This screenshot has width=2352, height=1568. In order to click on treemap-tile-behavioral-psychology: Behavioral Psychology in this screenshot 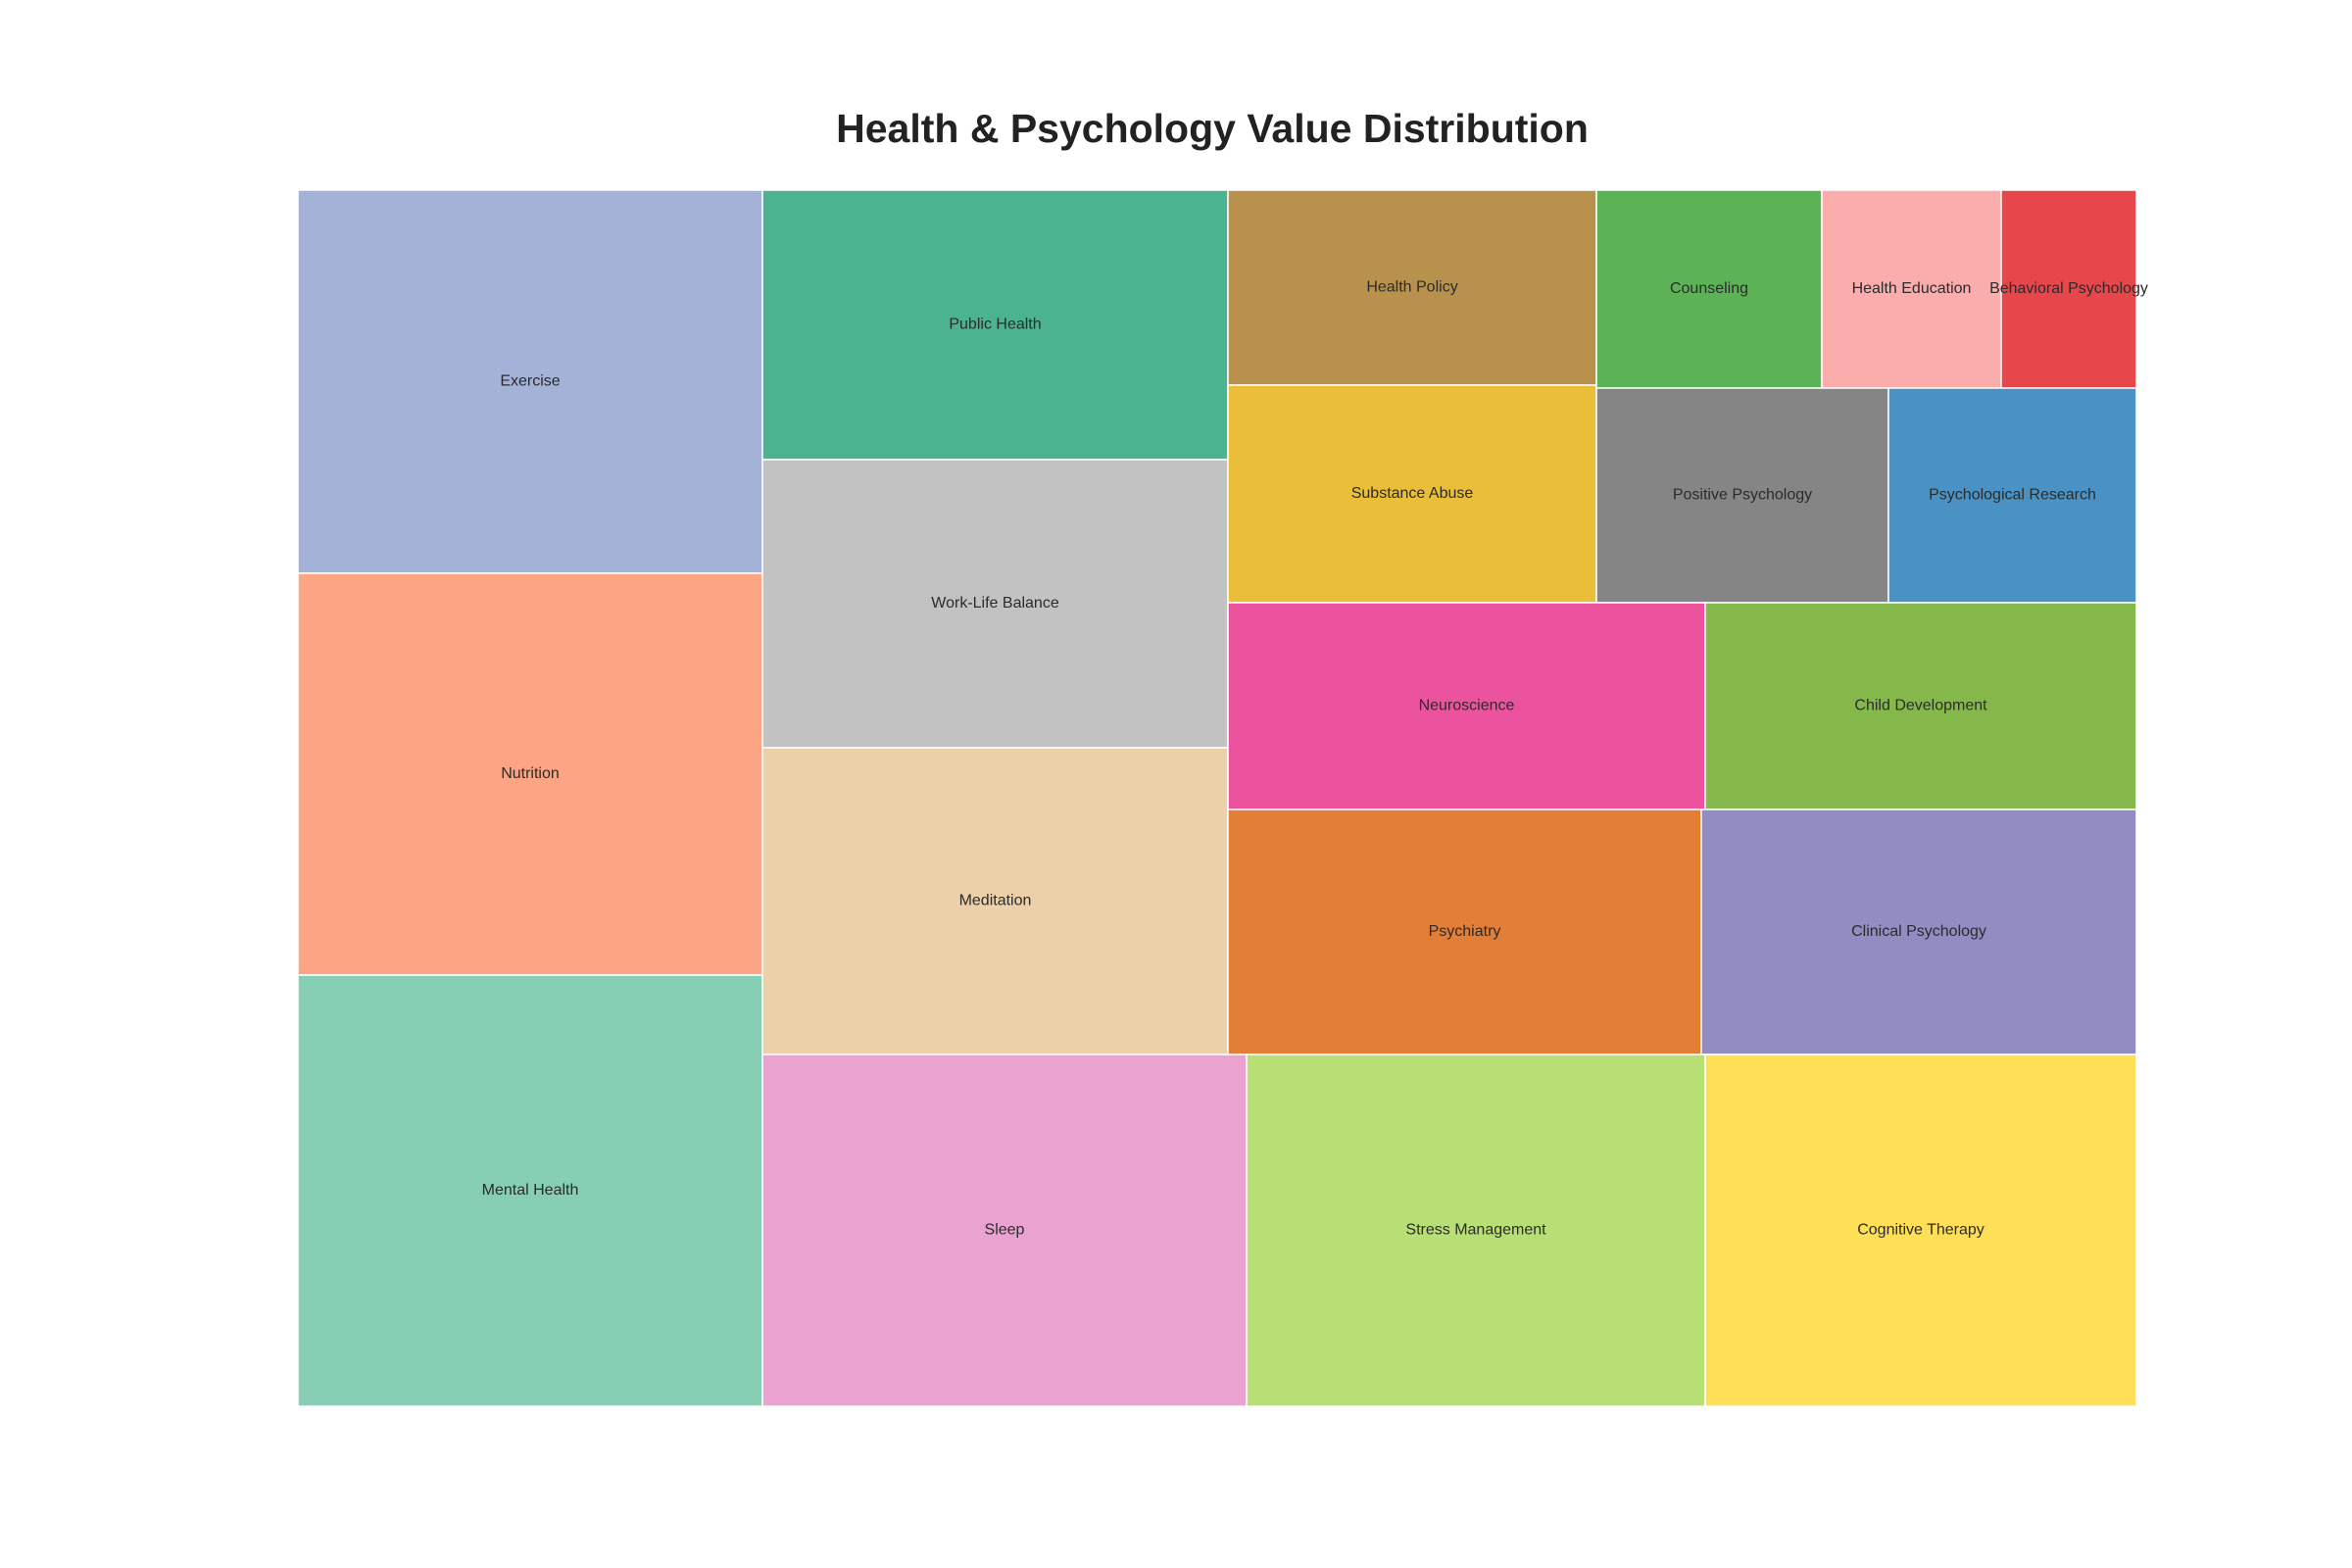, I will do `click(2068, 289)`.